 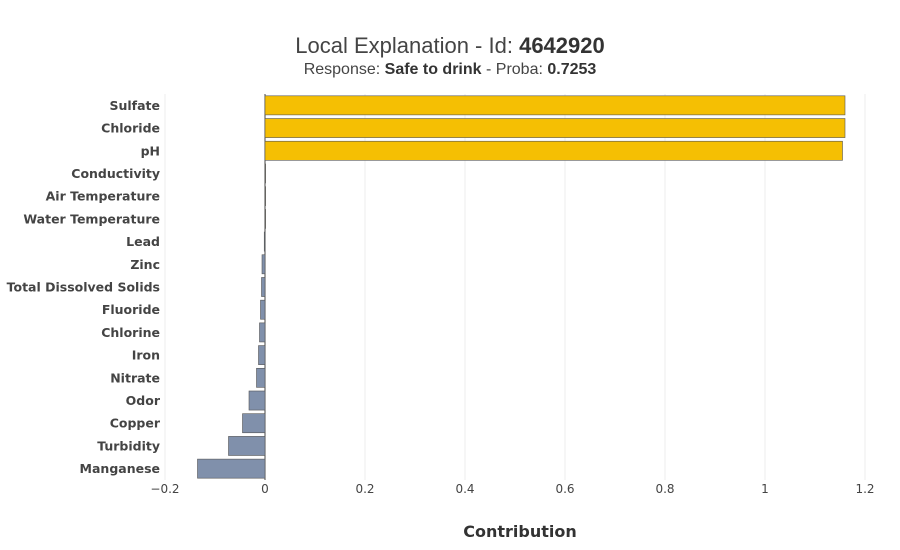 What do you see at coordinates (564, 489) in the screenshot?
I see `x-tick-label: 0.6` at bounding box center [564, 489].